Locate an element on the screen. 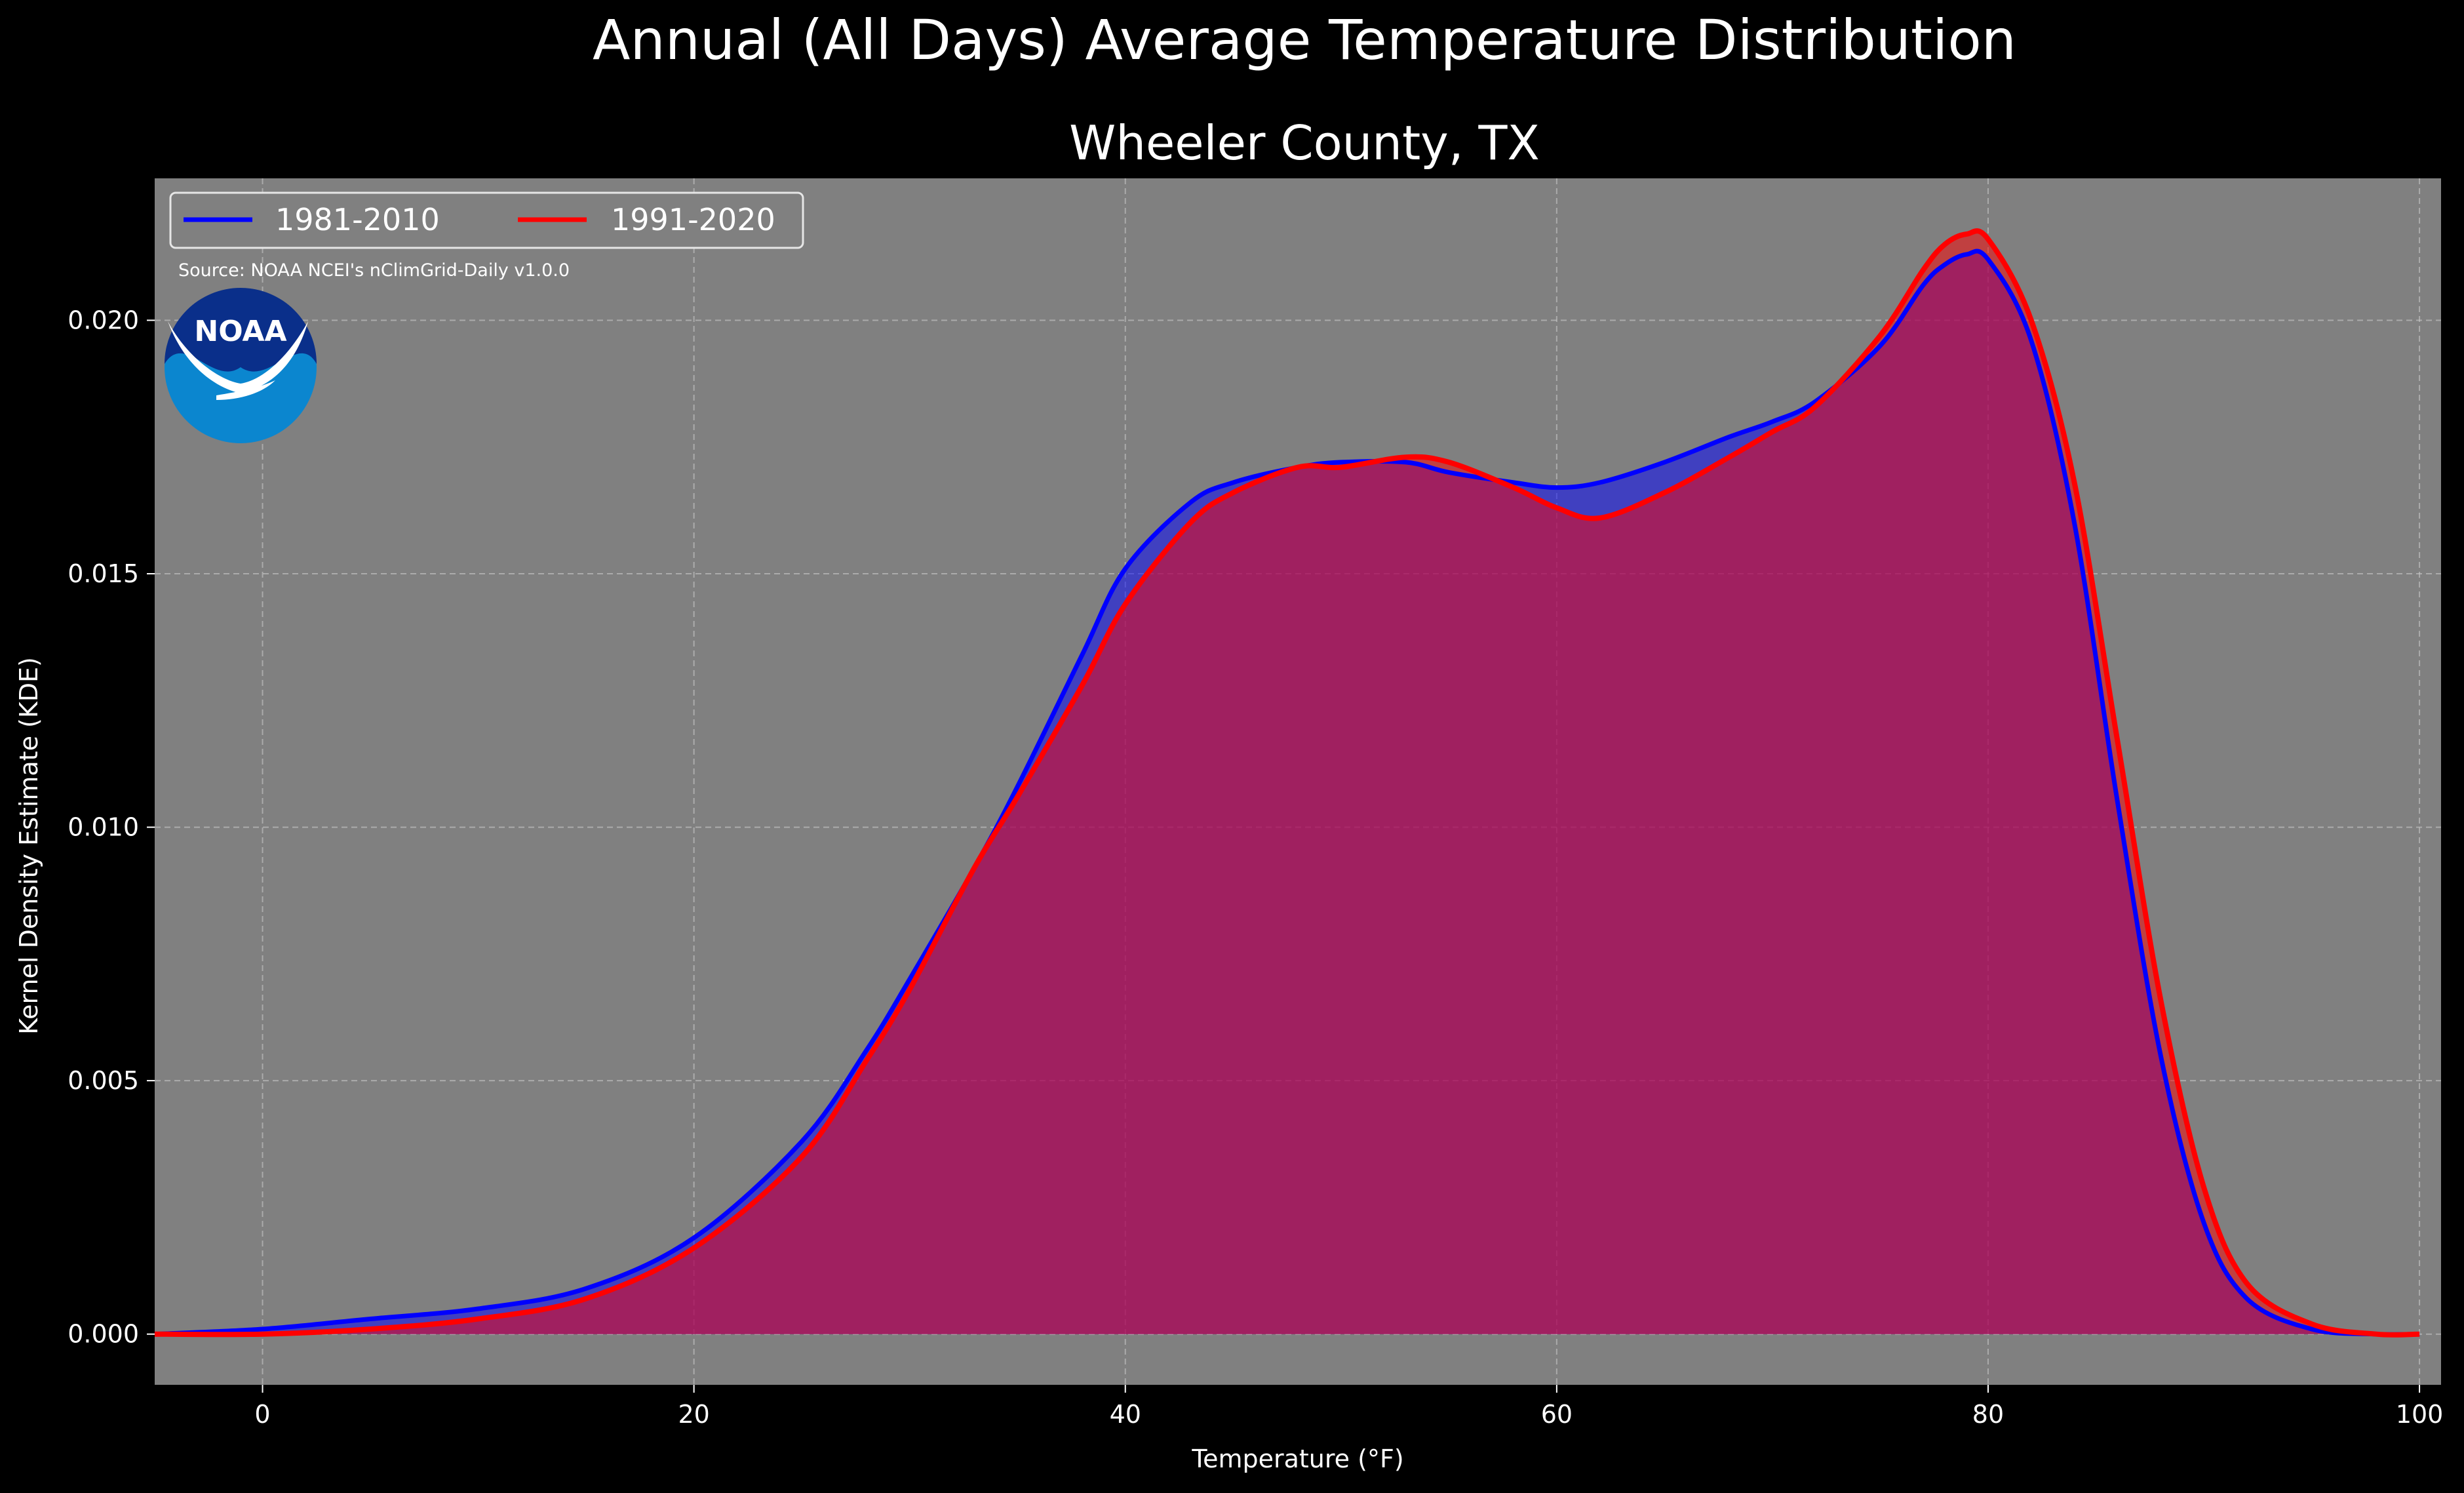  noaa-logo: NOAA is located at coordinates (241, 365).